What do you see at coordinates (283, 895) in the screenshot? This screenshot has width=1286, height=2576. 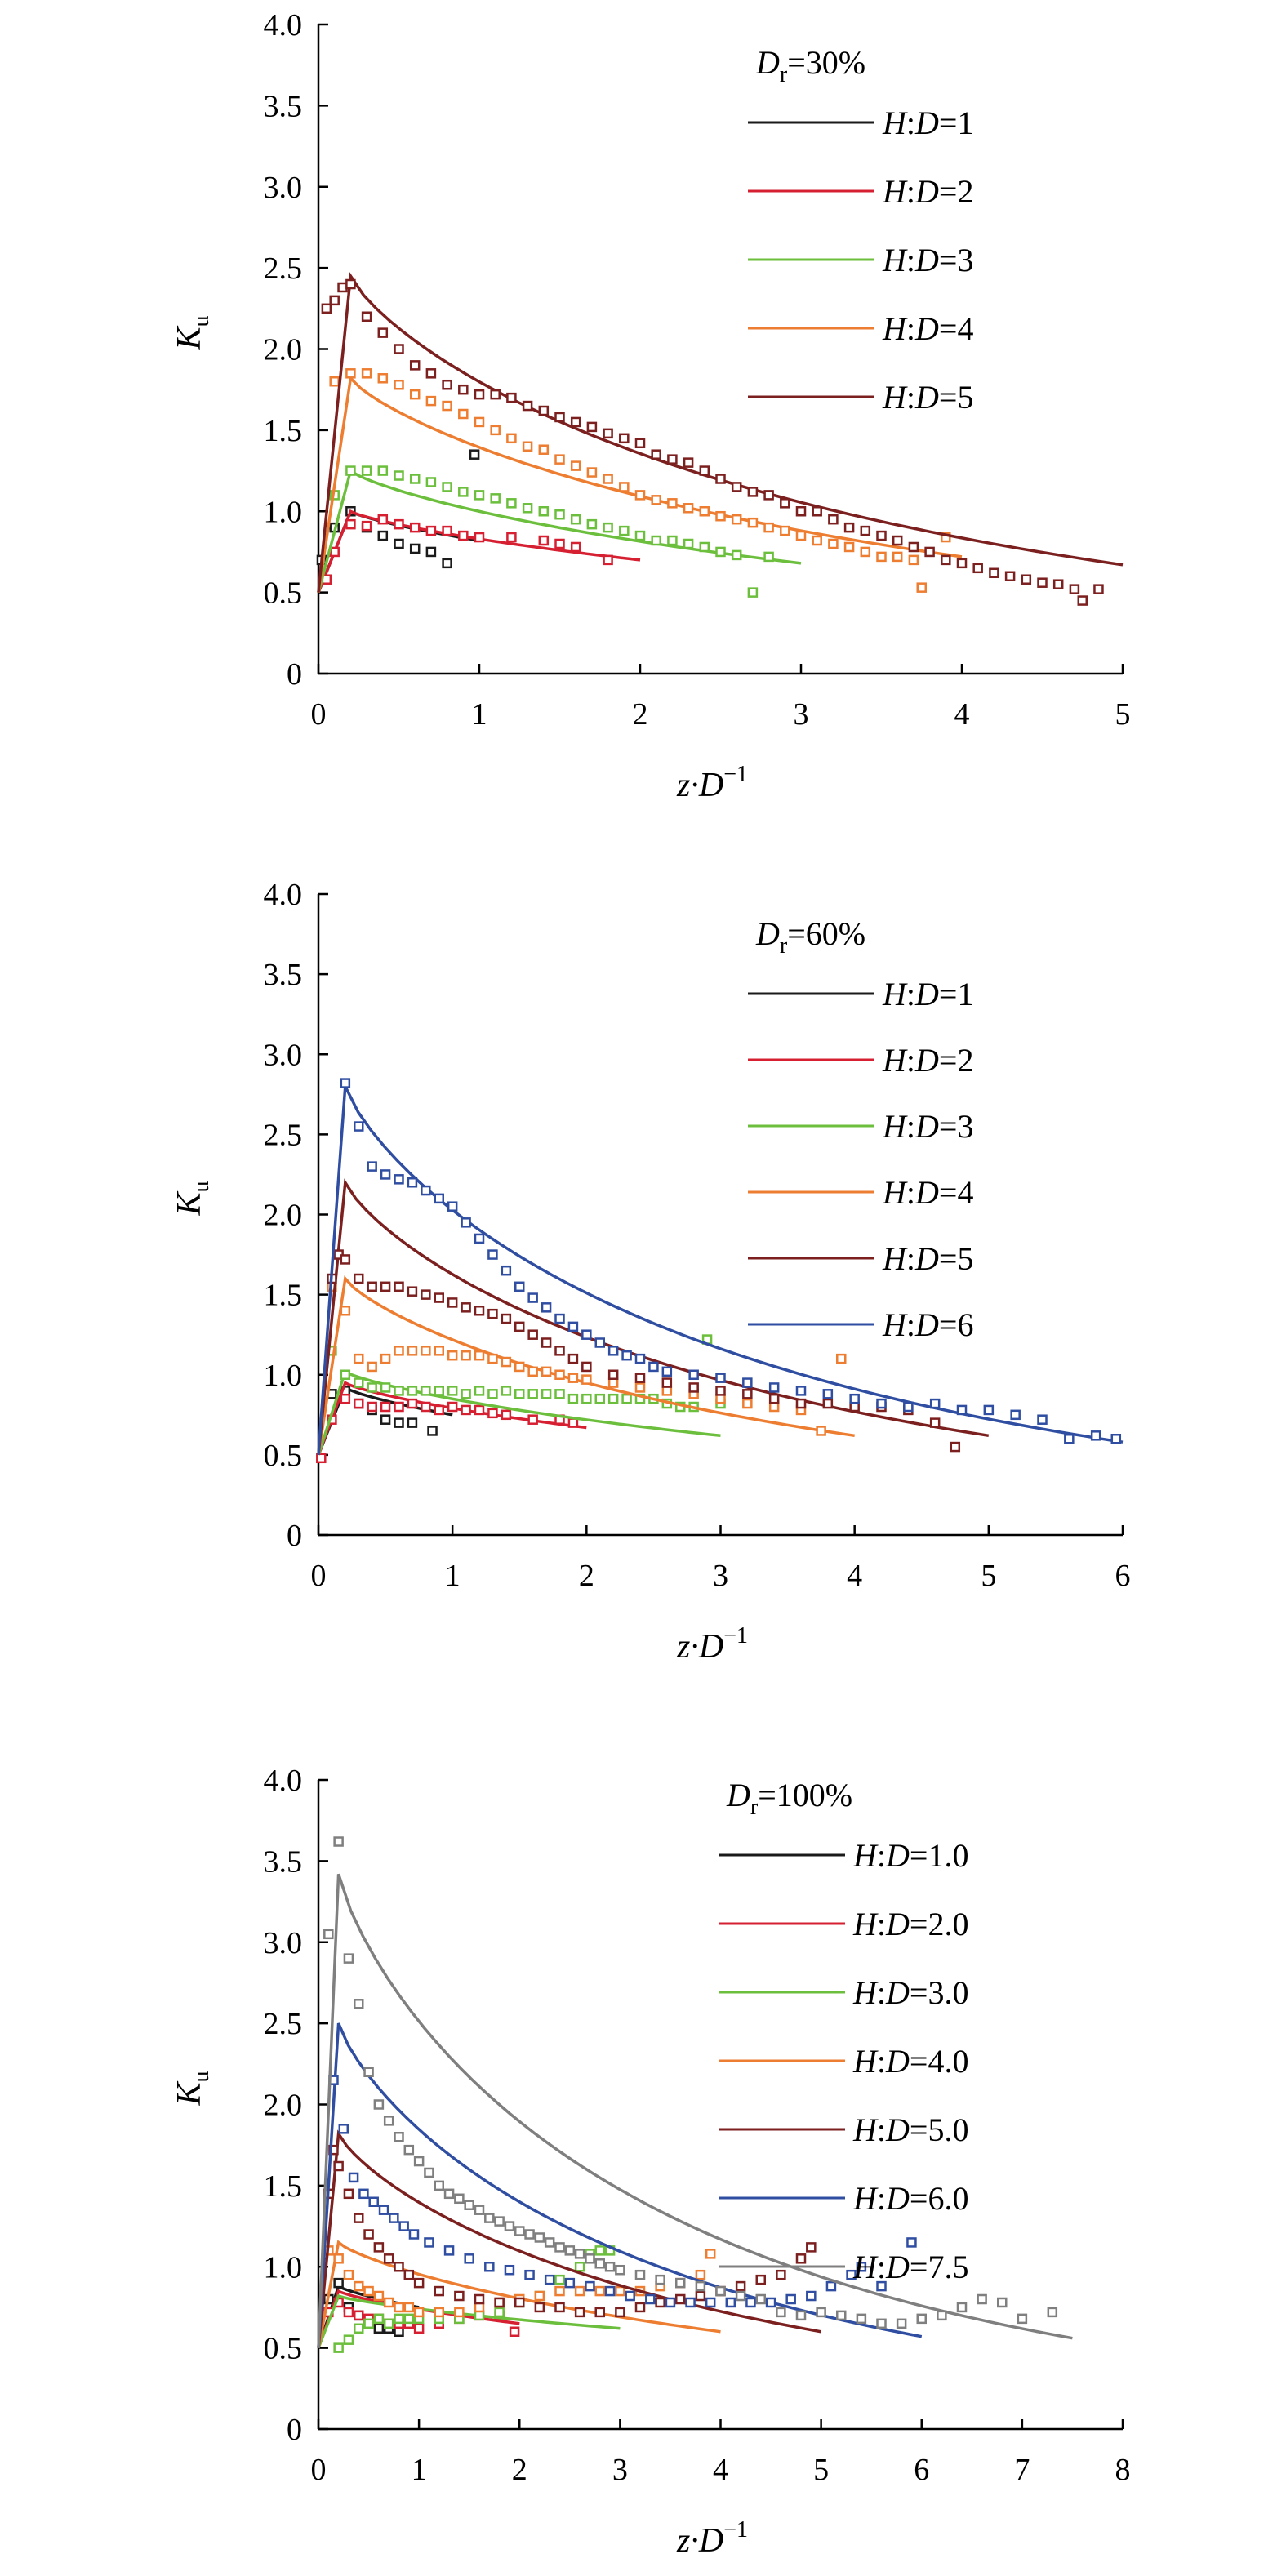 I see `y-tick-label: 4.0` at bounding box center [283, 895].